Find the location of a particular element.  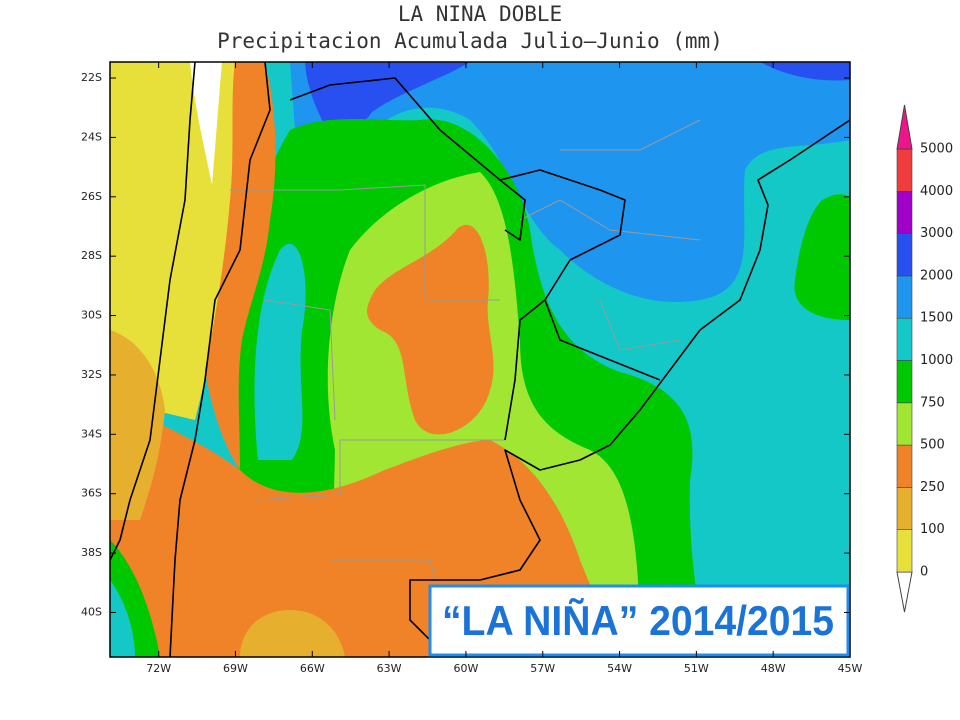

lon-tick-label: 57W is located at coordinates (542, 668).